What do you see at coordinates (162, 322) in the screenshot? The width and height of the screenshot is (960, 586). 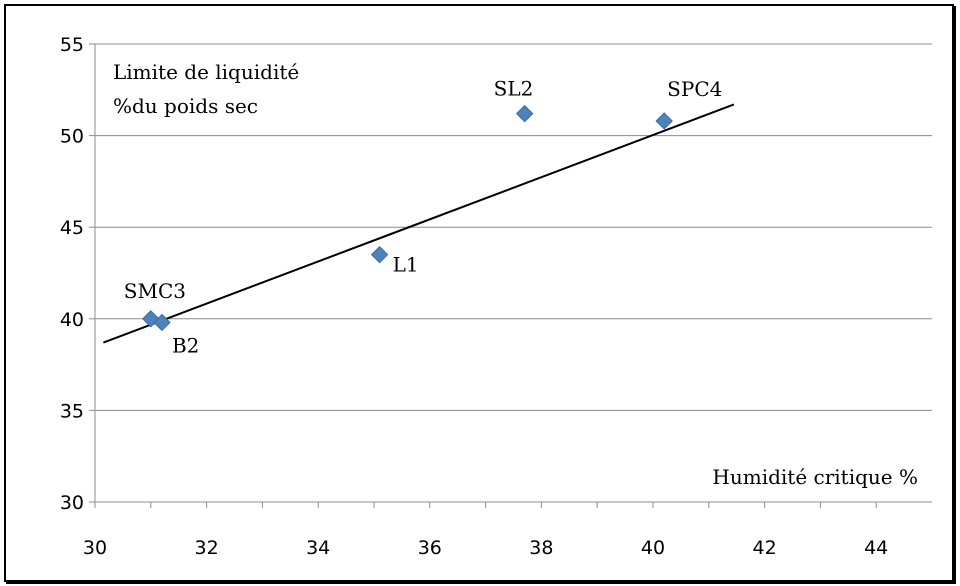 I see `data-point-b2` at bounding box center [162, 322].